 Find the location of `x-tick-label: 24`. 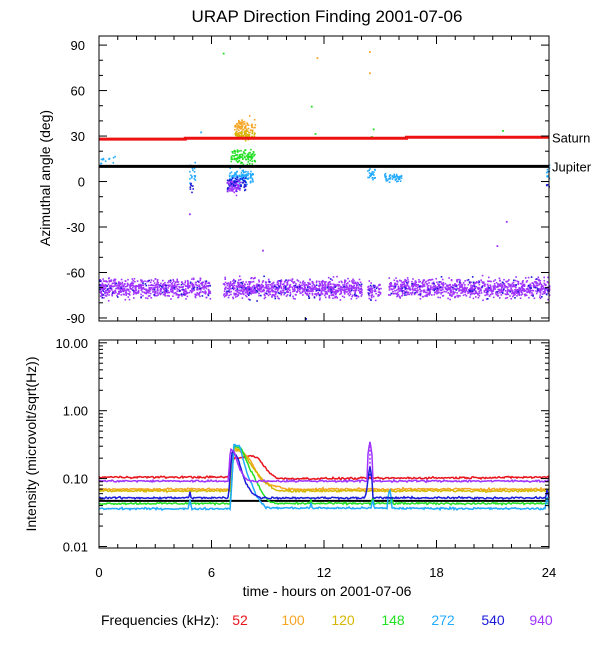

x-tick-label: 24 is located at coordinates (549, 572).